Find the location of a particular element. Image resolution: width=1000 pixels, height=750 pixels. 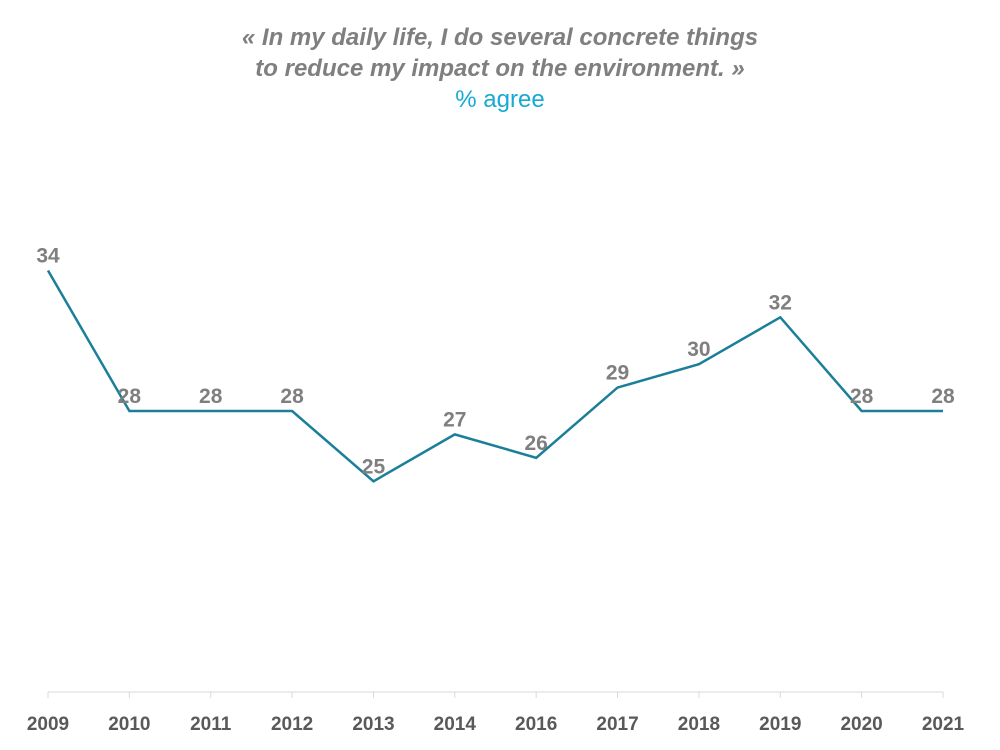

x-axis-tick-label: 2013 is located at coordinates (373, 724).